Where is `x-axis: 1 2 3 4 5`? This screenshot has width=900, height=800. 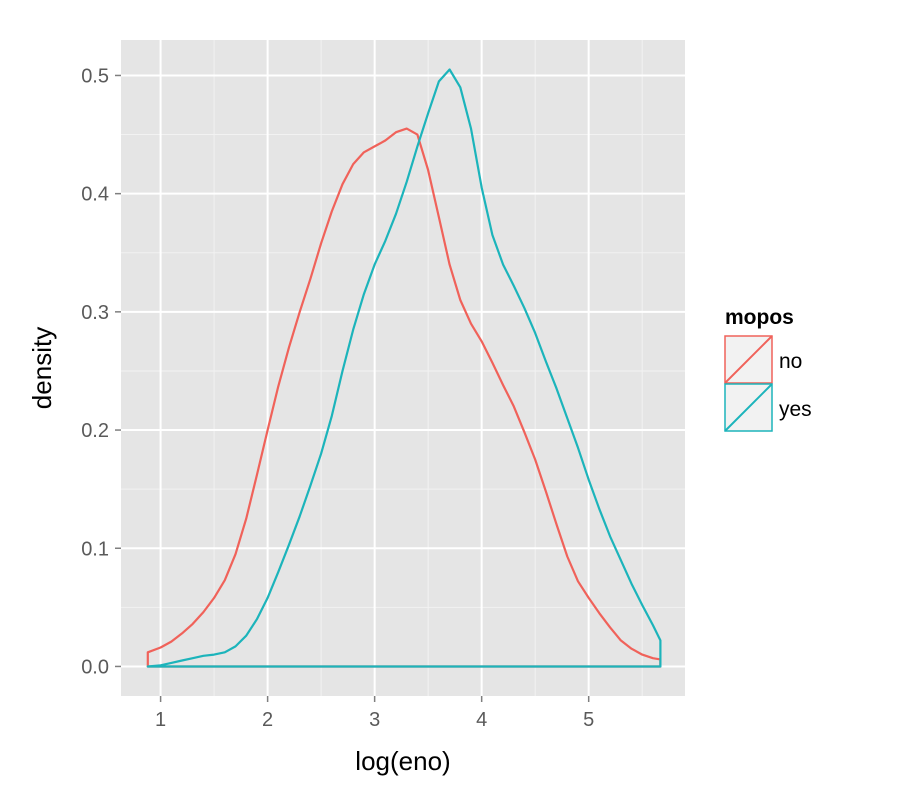 x-axis: 1 2 3 4 5 is located at coordinates (374, 713).